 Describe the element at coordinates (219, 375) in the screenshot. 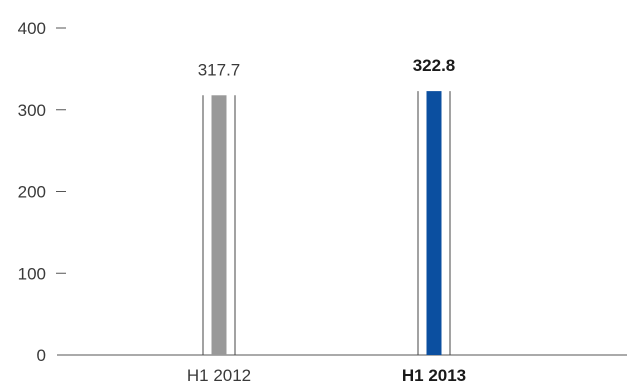

I see `x-category-label: H1 2012` at that location.